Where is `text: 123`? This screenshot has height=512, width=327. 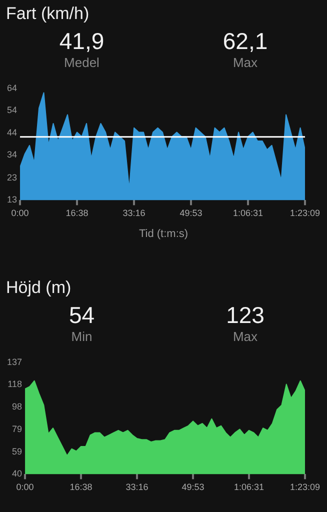
text: 123 is located at coordinates (245, 315).